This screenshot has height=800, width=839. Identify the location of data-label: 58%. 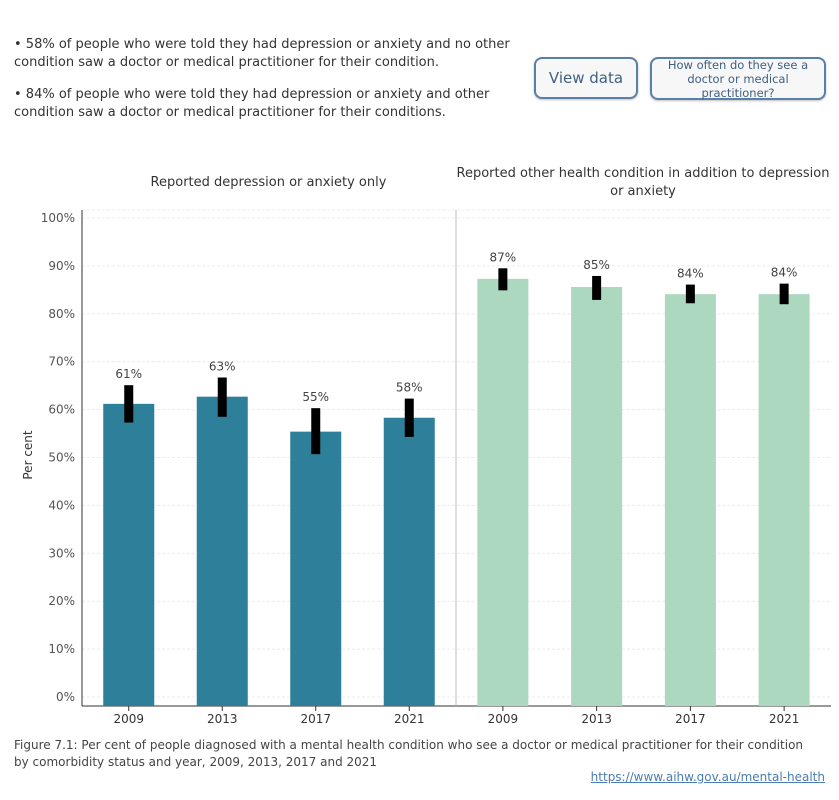
(409, 388).